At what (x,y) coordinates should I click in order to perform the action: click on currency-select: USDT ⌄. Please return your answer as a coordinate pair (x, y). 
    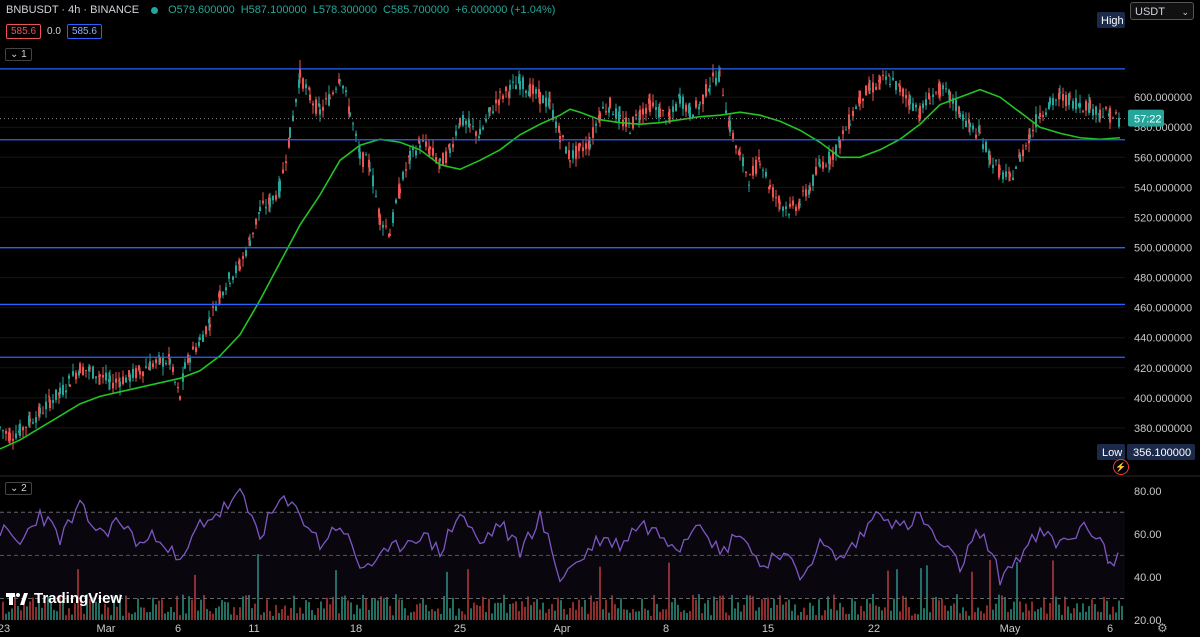
    Looking at the image, I should click on (1162, 11).